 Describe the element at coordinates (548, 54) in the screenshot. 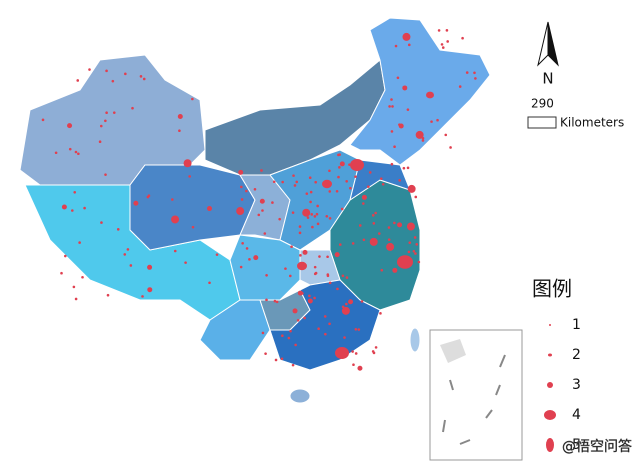

I see `north-arrow: N` at that location.